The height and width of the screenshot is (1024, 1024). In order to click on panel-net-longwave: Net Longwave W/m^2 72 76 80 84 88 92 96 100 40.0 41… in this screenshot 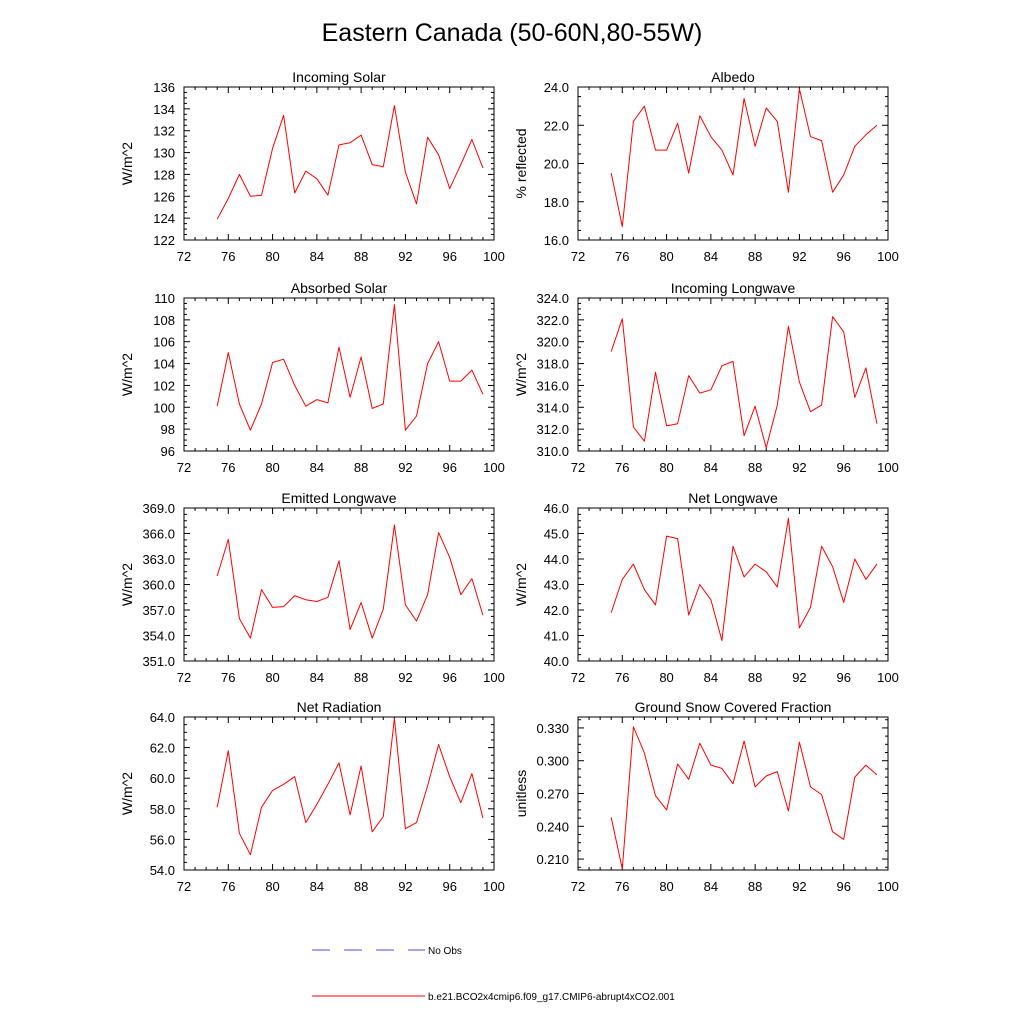, I will do `click(706, 587)`.